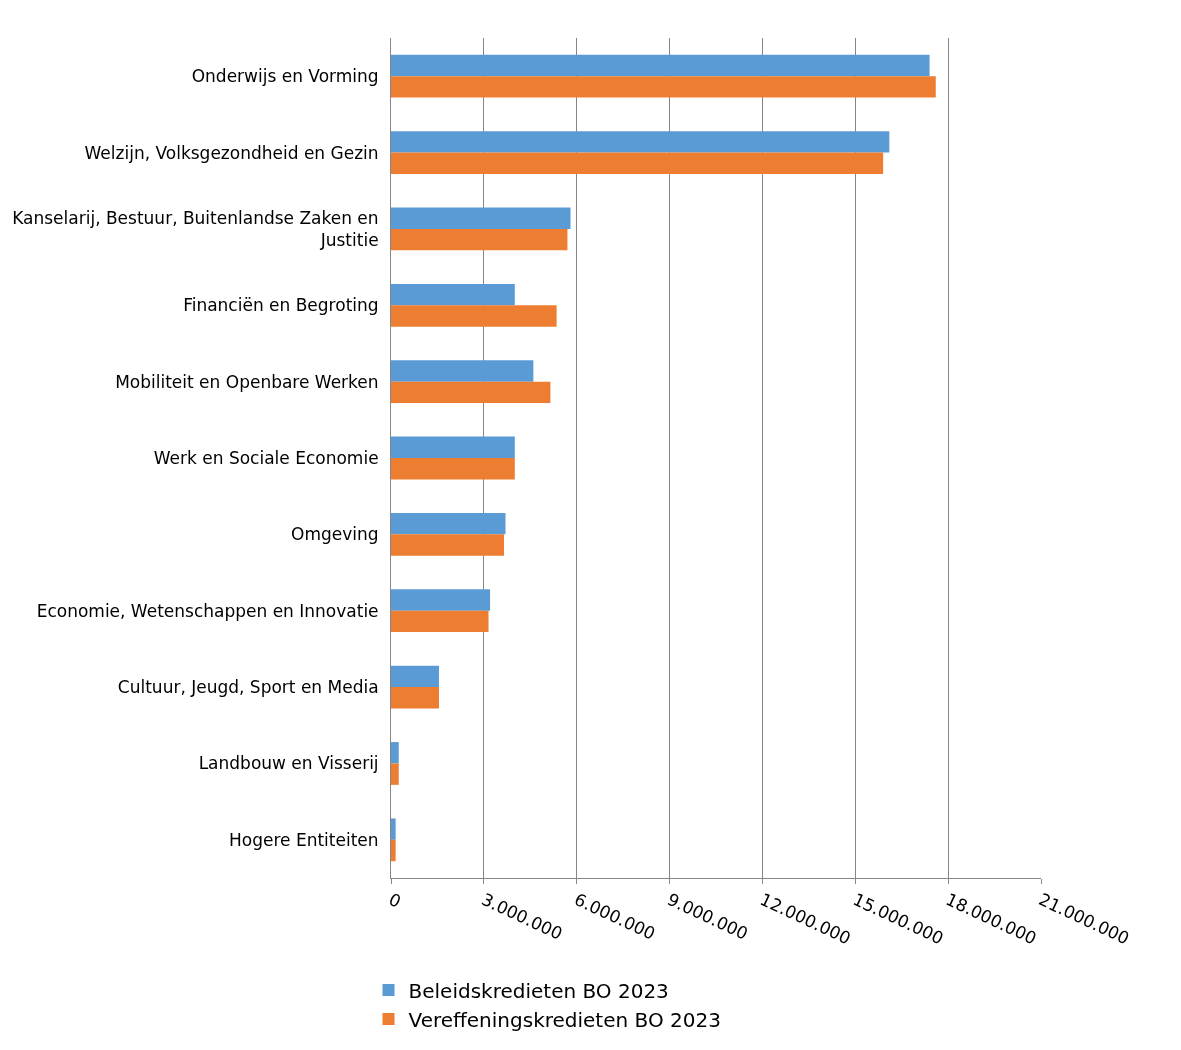  What do you see at coordinates (335, 534) in the screenshot?
I see `y-tick-label: Omgeving` at bounding box center [335, 534].